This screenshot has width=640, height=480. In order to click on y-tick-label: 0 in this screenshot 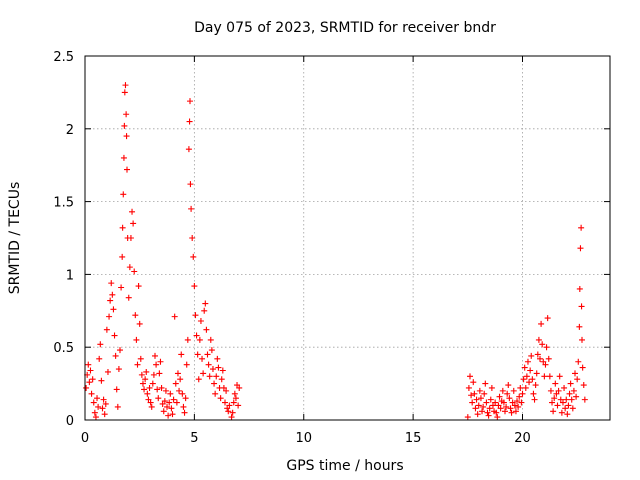, I will do `click(70, 421)`.